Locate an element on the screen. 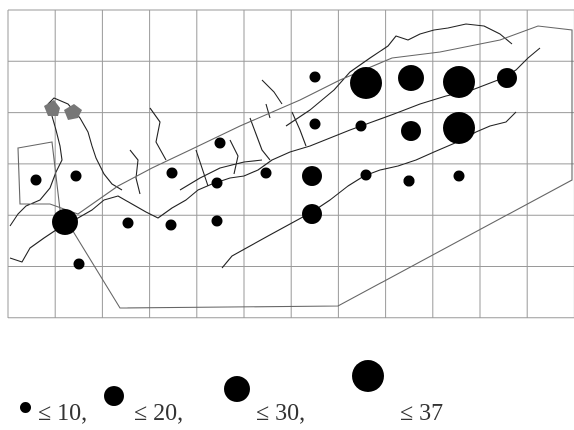 The image size is (574, 430). wetland-patch is located at coordinates (63, 110).